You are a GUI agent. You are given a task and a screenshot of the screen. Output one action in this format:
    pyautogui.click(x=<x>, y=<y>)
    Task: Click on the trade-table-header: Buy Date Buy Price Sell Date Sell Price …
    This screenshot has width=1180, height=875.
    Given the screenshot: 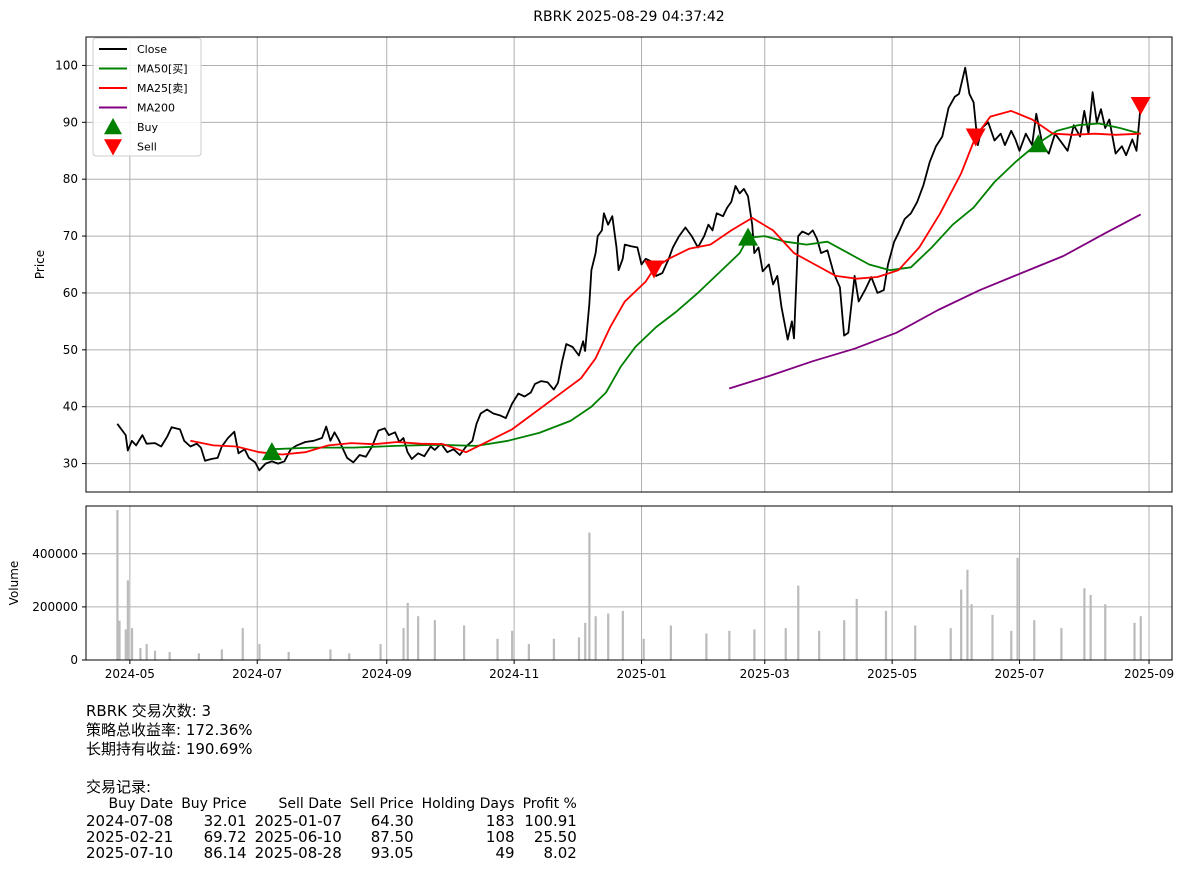 What is the action you would take?
    pyautogui.click(x=333, y=804)
    